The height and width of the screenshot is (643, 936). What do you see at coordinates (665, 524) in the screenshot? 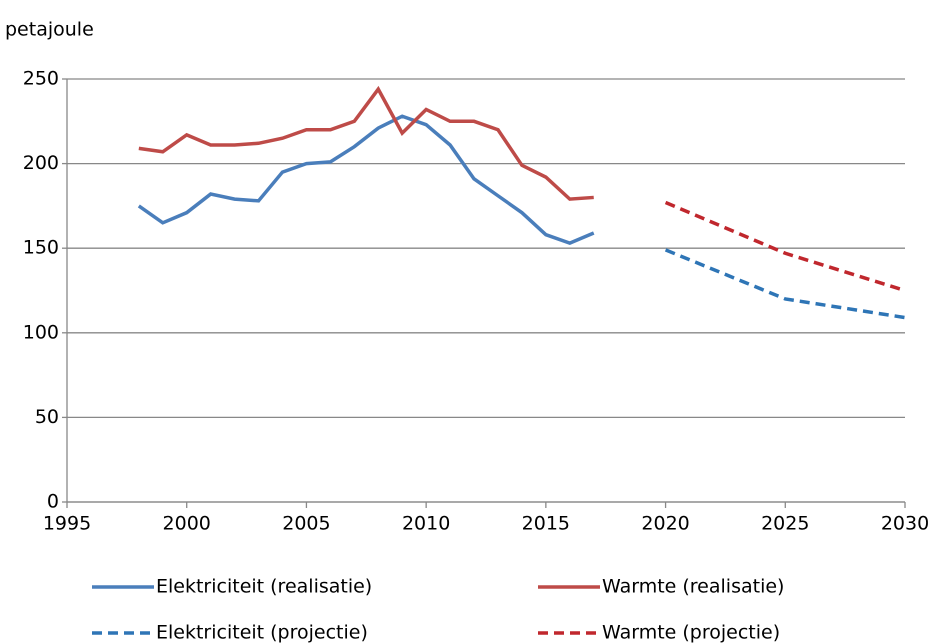
I see `x-tick-label: 2020` at bounding box center [665, 524].